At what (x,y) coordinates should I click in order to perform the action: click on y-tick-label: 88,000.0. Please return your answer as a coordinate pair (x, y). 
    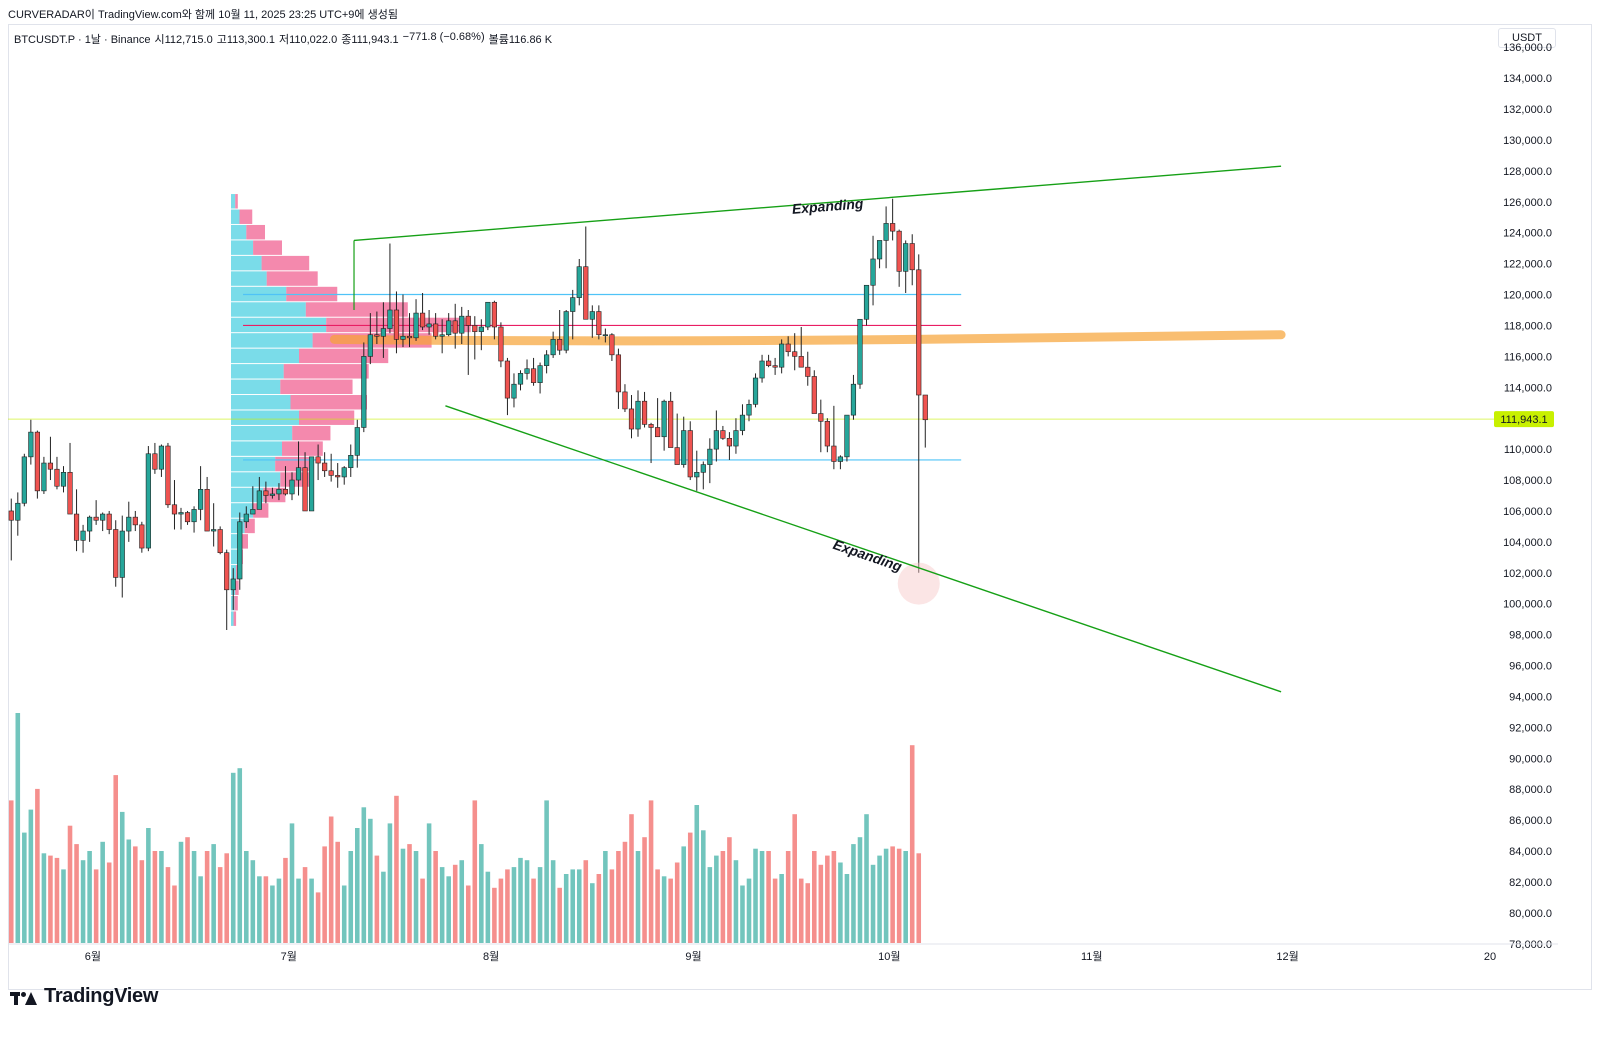
    Looking at the image, I should click on (1530, 790).